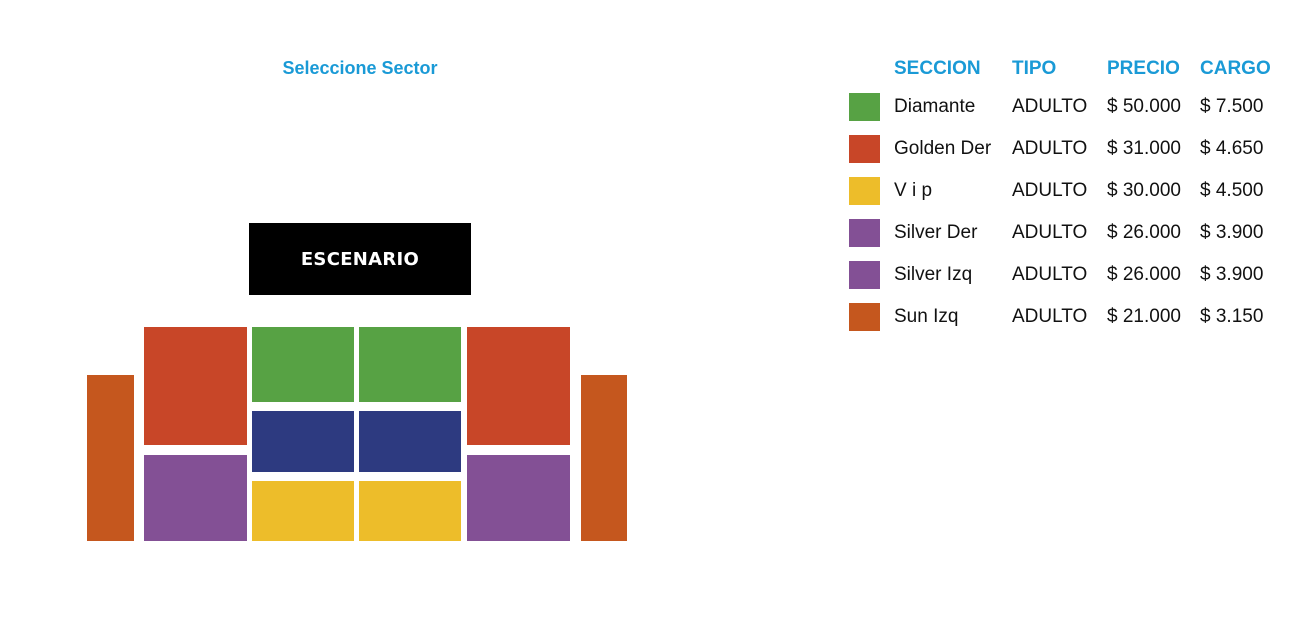 The height and width of the screenshot is (638, 1308). I want to click on stage-label: ESCENARIO, so click(360, 259).